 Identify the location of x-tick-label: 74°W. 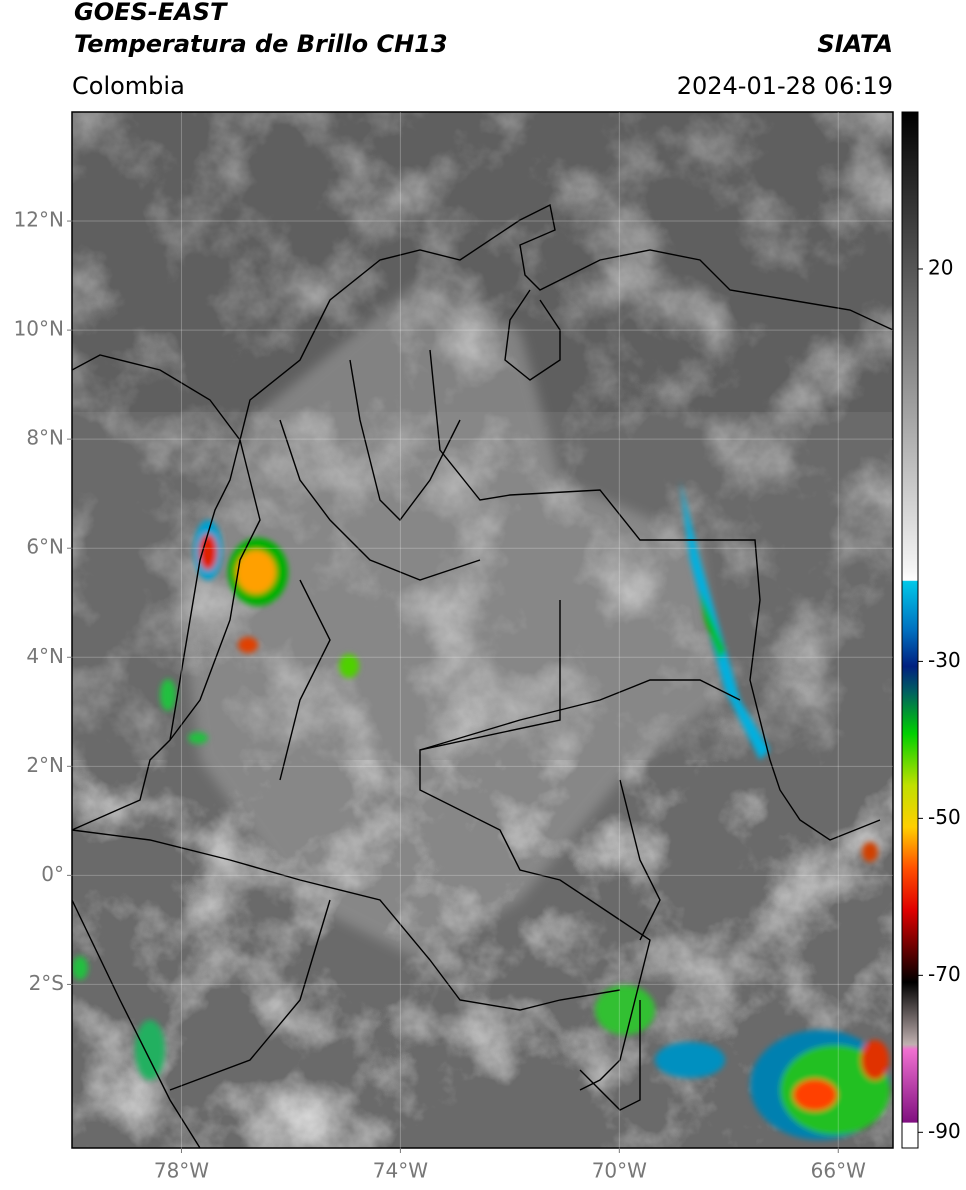
(400, 1171).